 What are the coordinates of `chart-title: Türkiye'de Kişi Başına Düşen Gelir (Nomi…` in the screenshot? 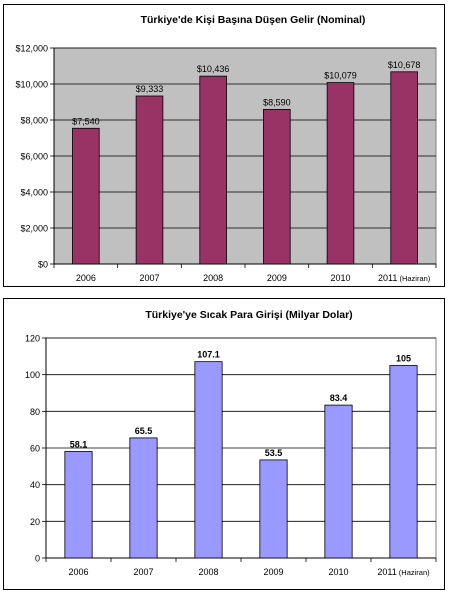 It's located at (253, 20).